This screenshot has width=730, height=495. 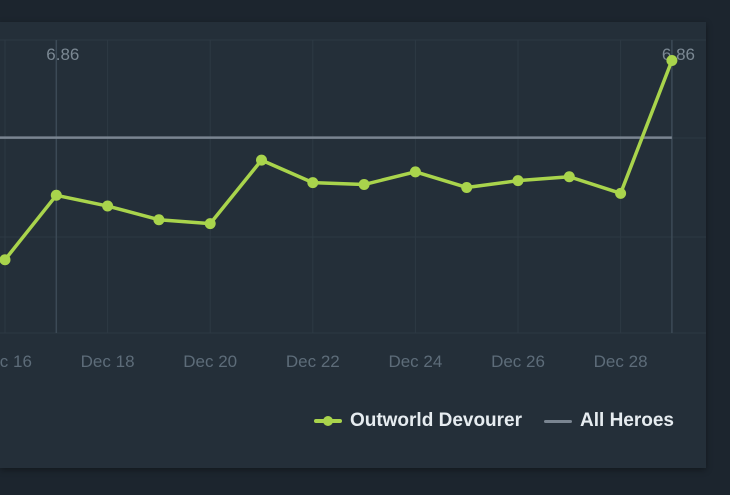 What do you see at coordinates (313, 361) in the screenshot?
I see `x-tick-label: Dec 22` at bounding box center [313, 361].